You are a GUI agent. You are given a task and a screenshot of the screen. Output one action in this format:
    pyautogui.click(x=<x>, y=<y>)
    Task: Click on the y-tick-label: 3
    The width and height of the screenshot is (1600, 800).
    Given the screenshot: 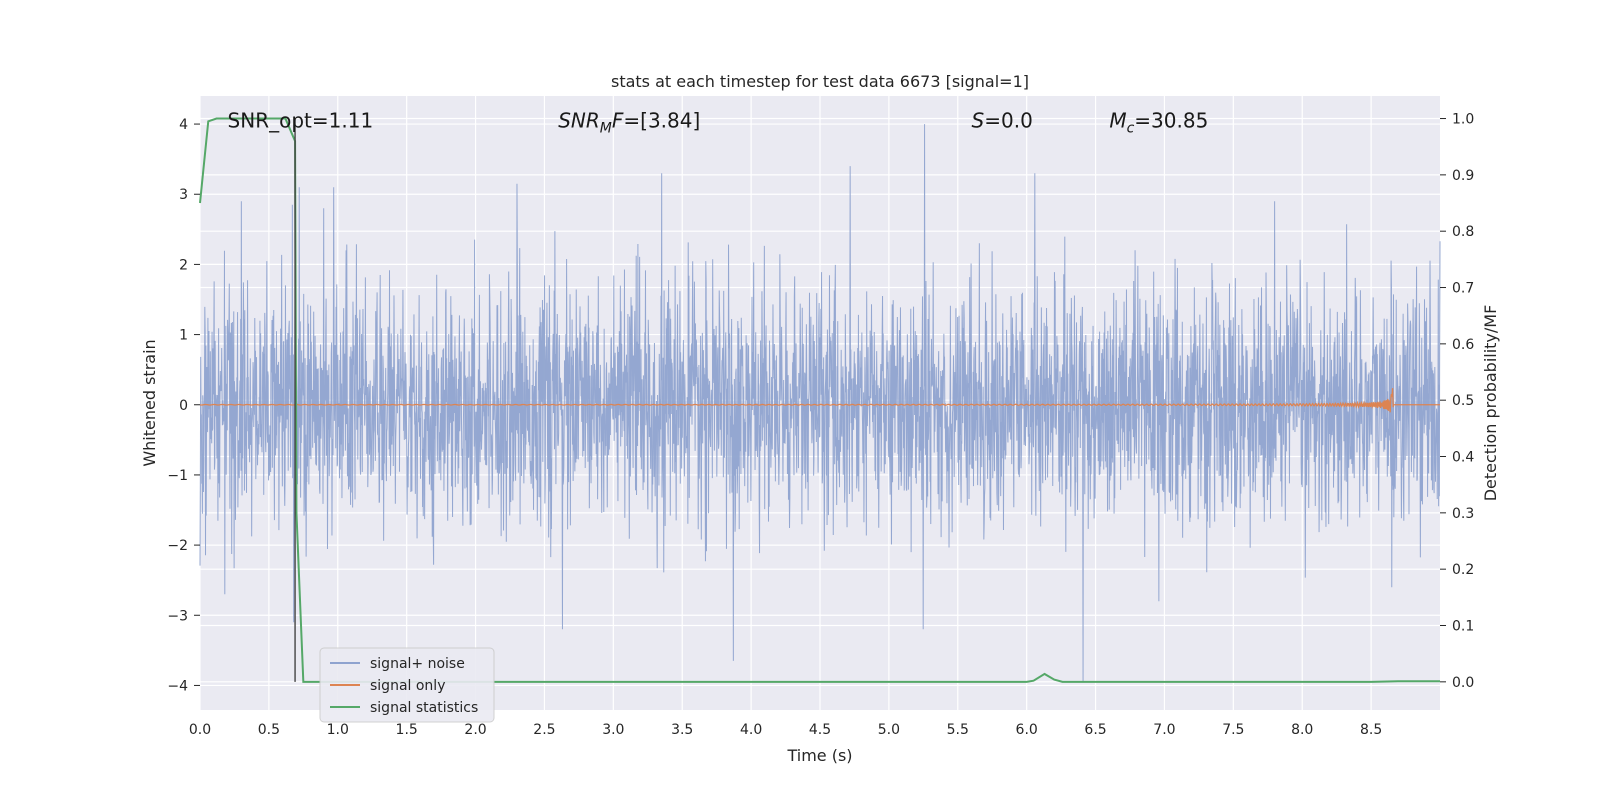 What is the action you would take?
    pyautogui.click(x=183, y=195)
    